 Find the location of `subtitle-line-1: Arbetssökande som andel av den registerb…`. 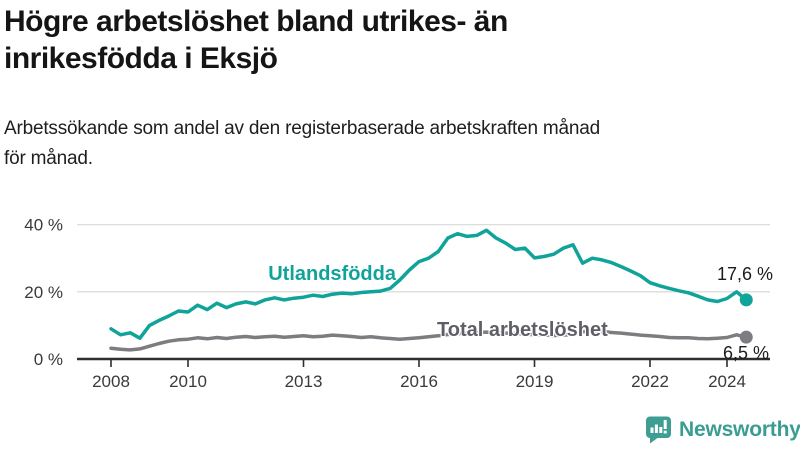

subtitle-line-1: Arbetssökande som andel av den registerb… is located at coordinates (302, 128).